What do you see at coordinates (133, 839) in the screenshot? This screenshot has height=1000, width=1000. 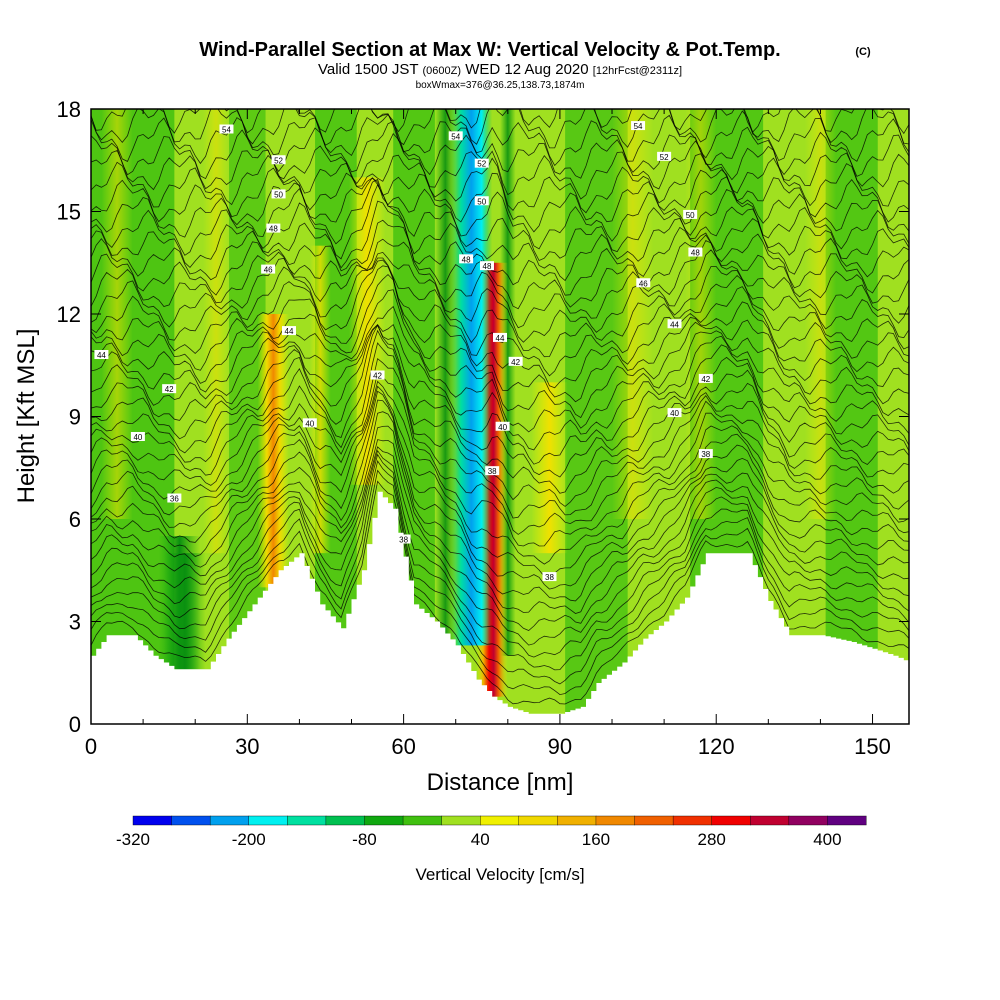 I see `colorbar-tick-label: -320` at bounding box center [133, 839].